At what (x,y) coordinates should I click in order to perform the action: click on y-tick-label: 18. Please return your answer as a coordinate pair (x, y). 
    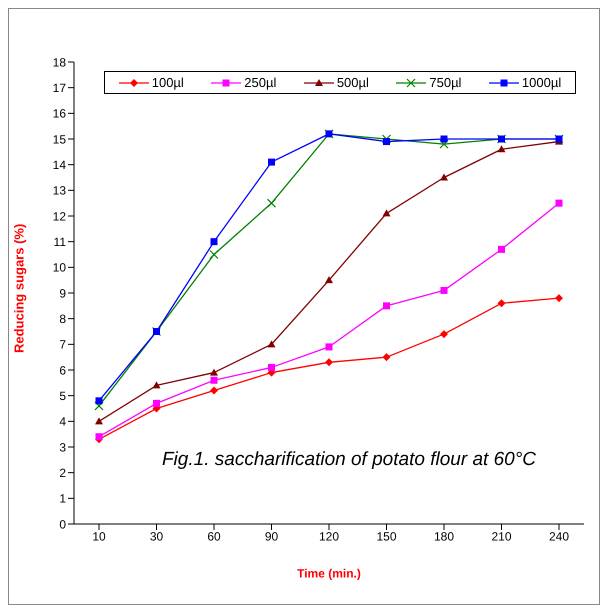
    Looking at the image, I should click on (59, 62).